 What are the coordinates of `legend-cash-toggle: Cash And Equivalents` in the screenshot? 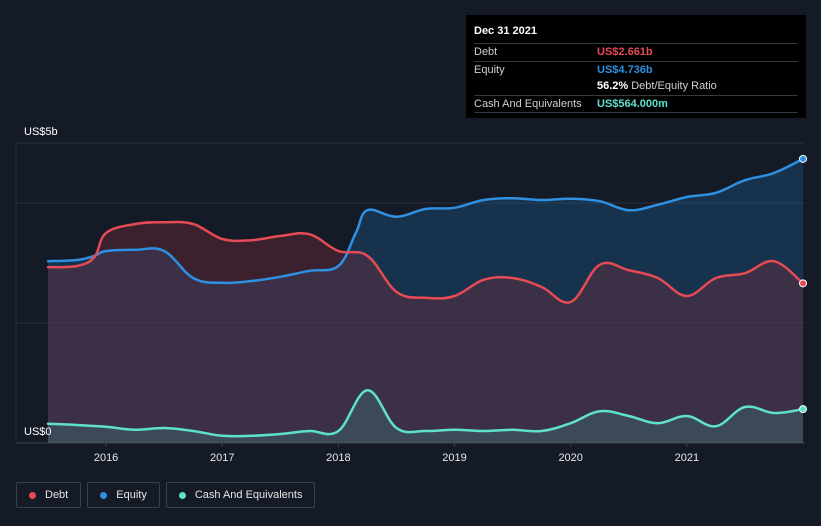 It's located at (240, 495).